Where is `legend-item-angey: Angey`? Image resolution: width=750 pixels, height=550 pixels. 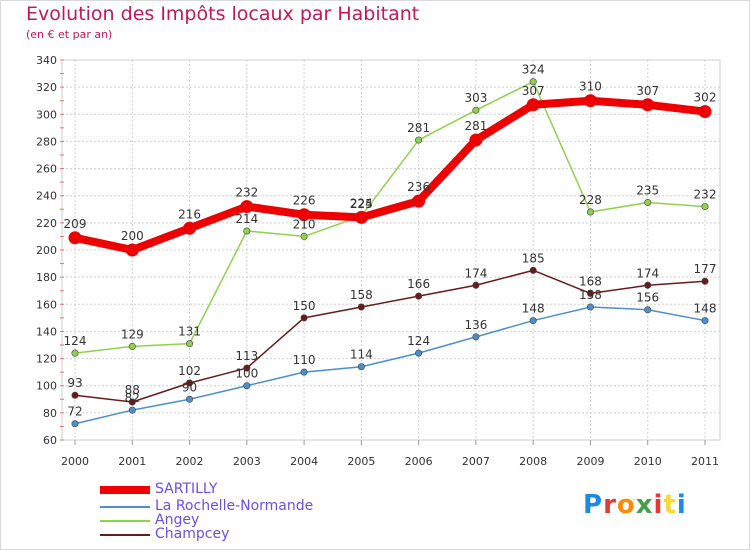 legend-item-angey: Angey is located at coordinates (230, 520).